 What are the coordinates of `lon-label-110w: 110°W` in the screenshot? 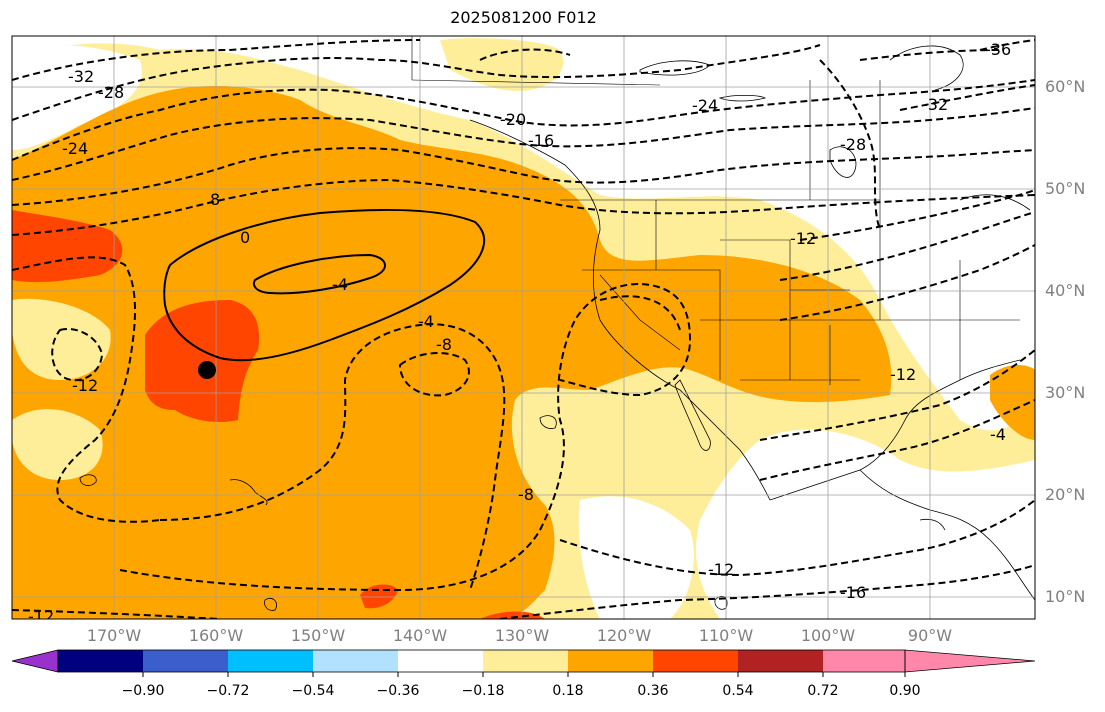 It's located at (726, 635).